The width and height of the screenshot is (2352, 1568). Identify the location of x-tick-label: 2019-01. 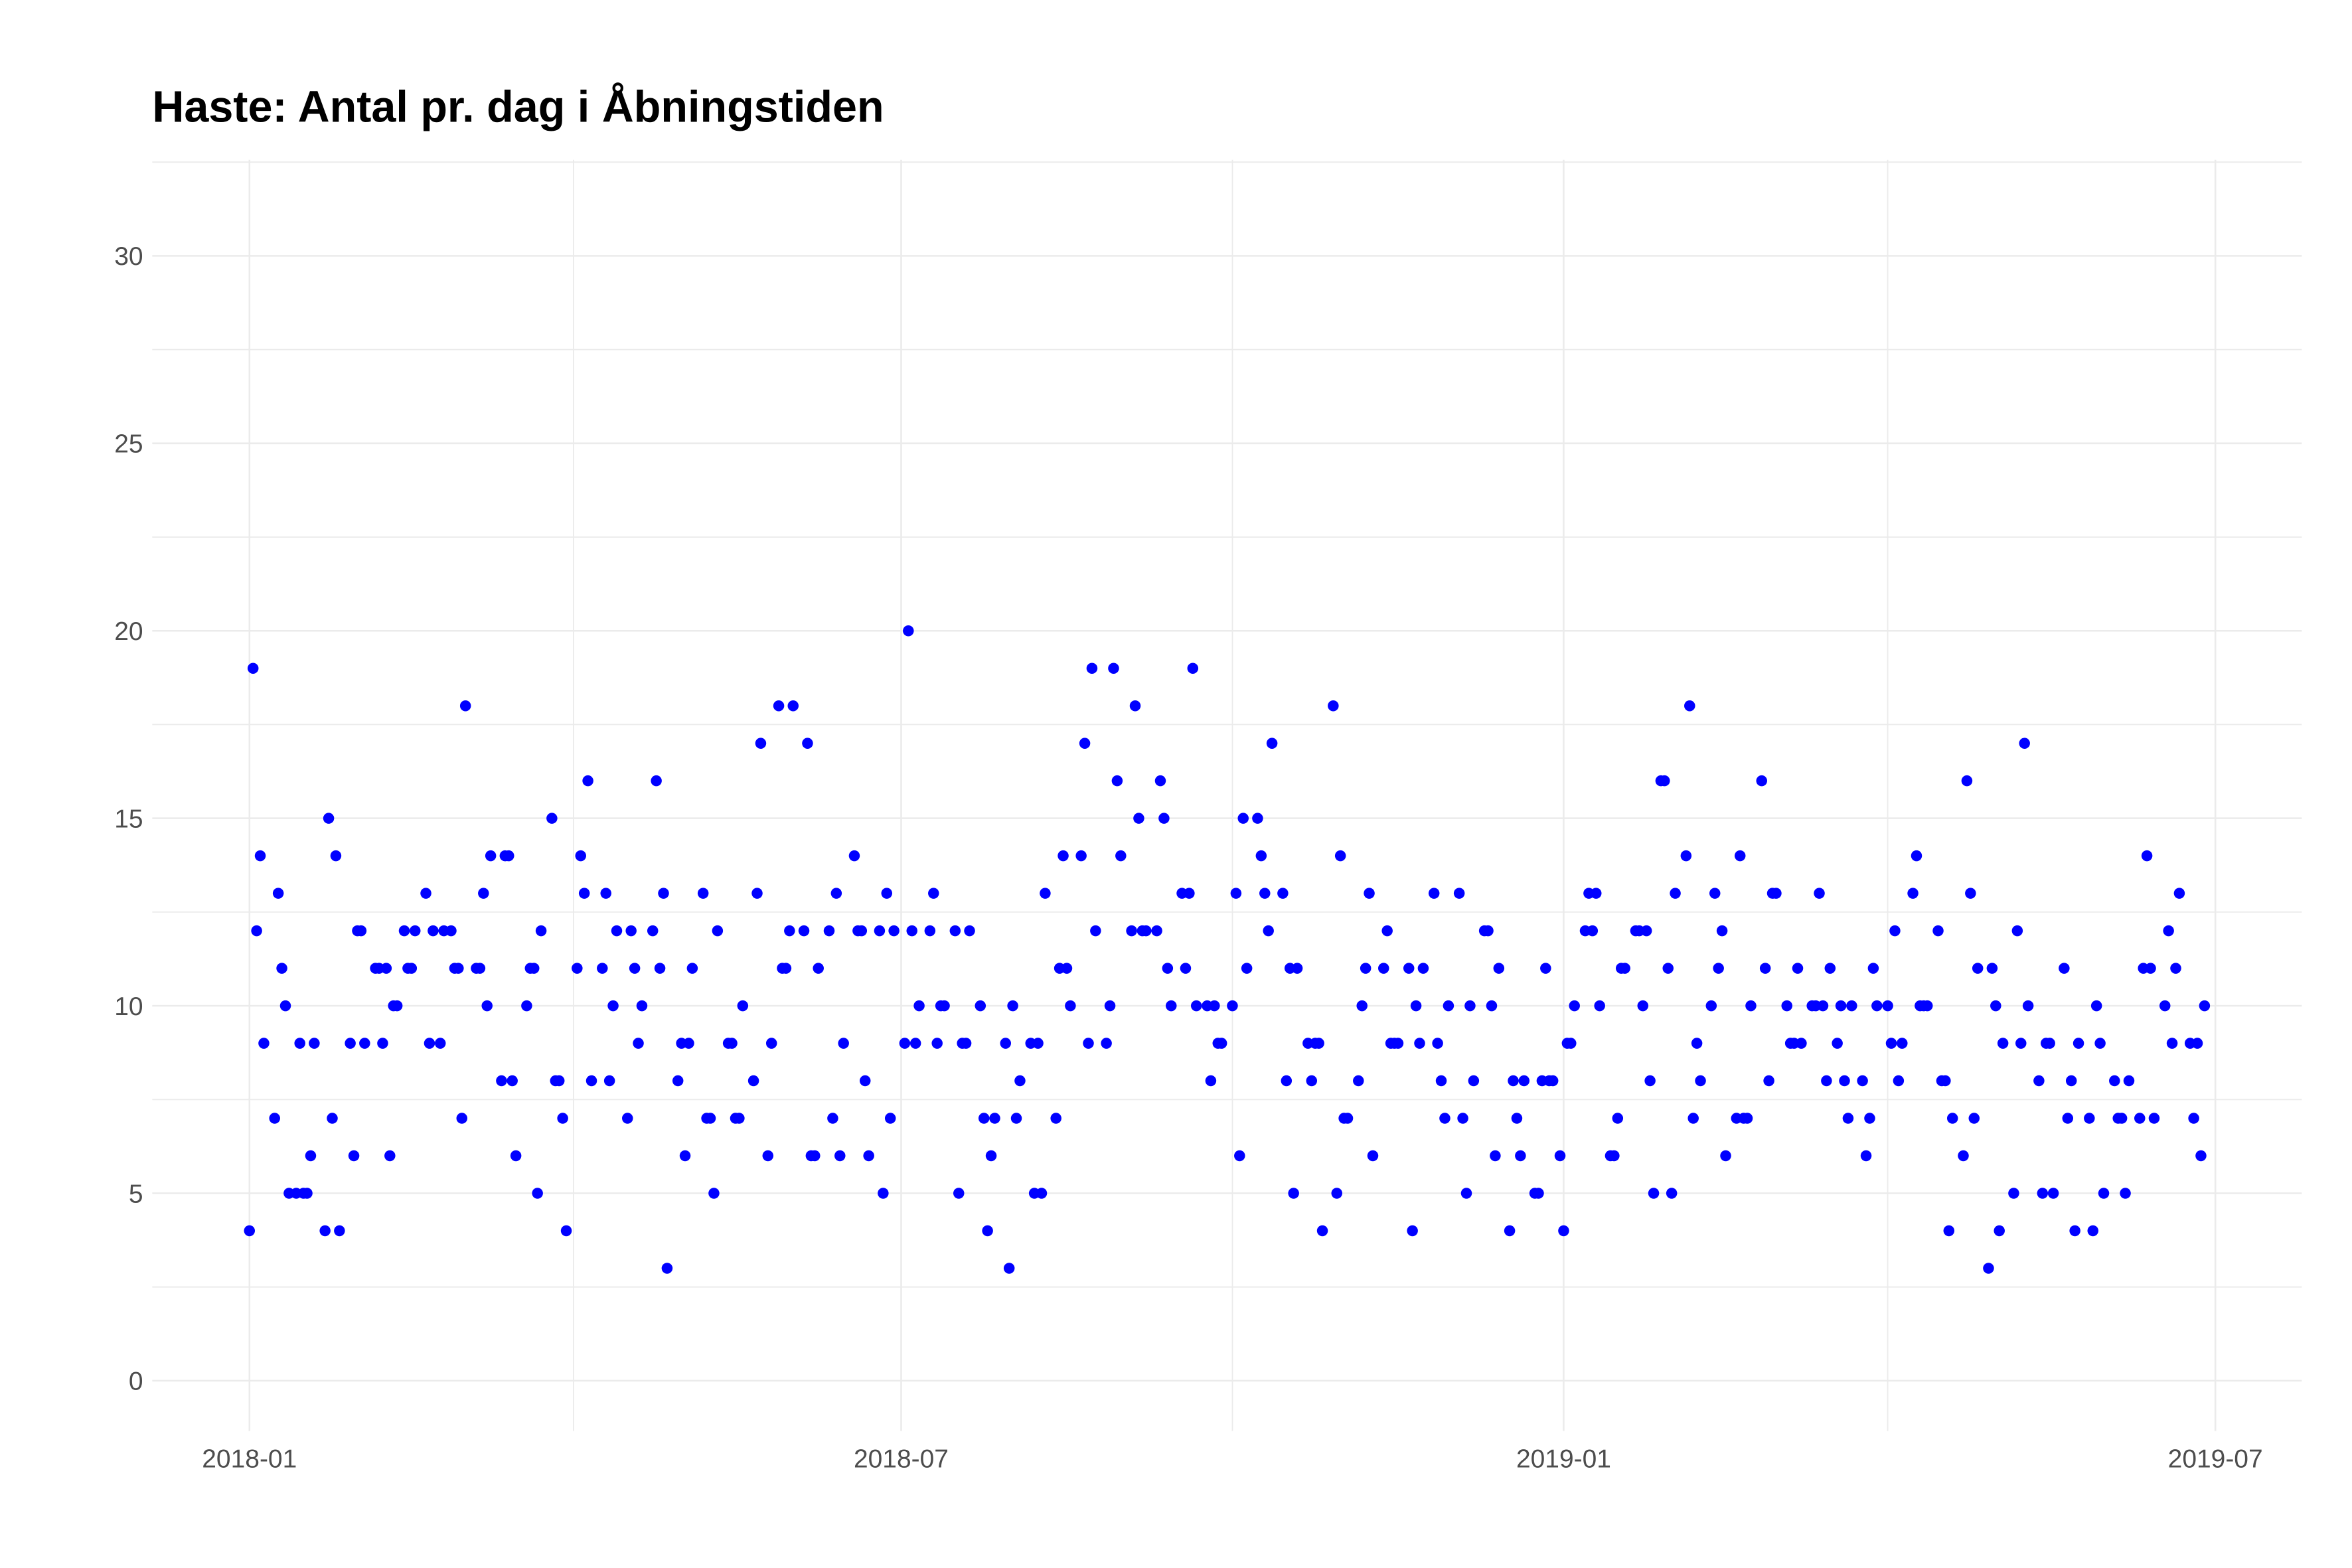
(1563, 1459).